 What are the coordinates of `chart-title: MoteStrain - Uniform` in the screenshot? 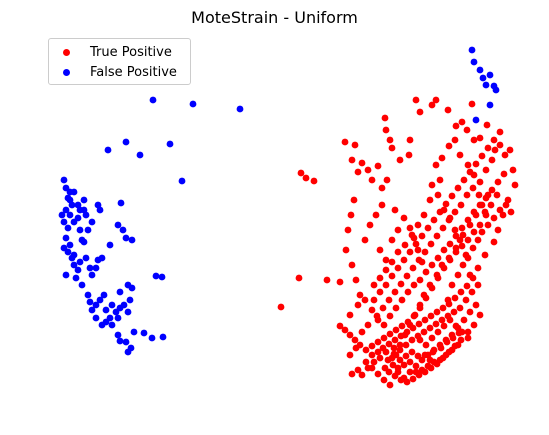 It's located at (274, 17).